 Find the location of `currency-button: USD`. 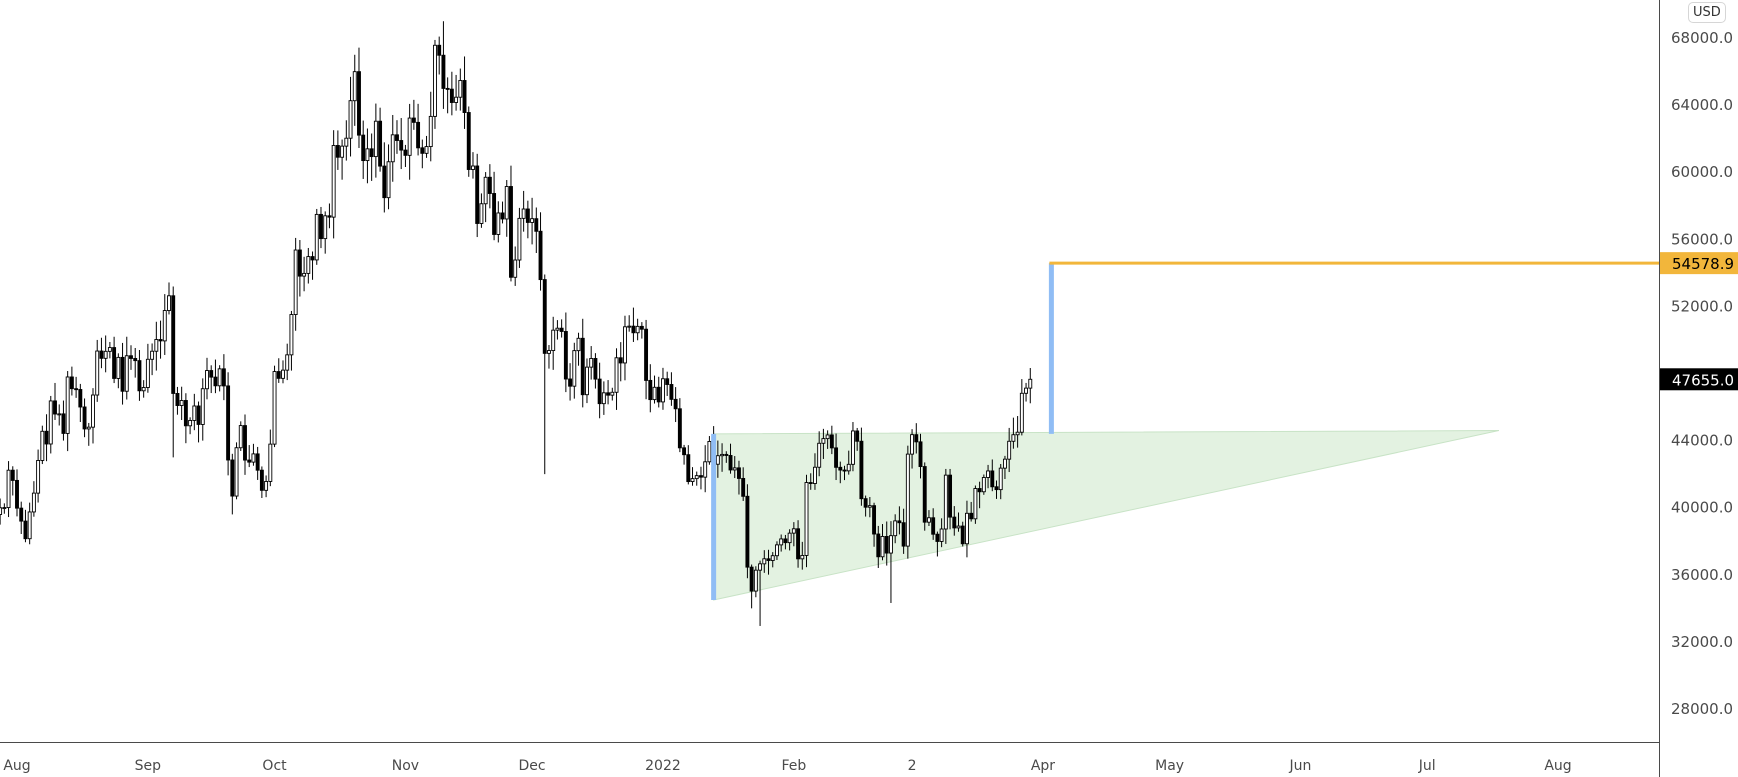

currency-button: USD is located at coordinates (1707, 12).